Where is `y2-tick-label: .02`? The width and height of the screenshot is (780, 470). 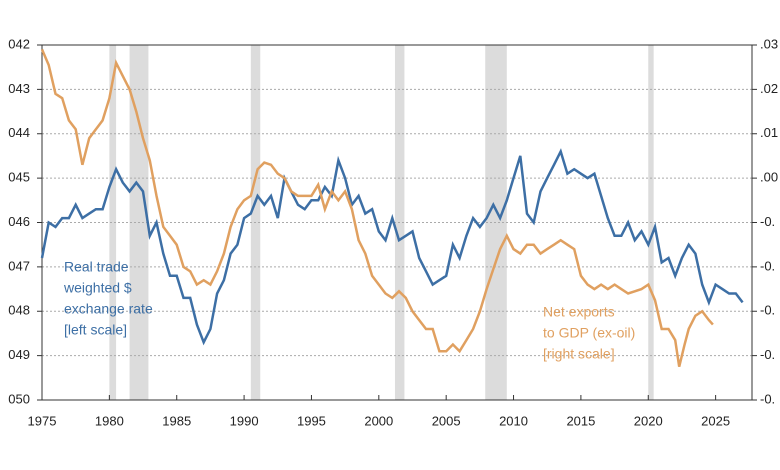
y2-tick-label: .02 is located at coordinates (769, 88).